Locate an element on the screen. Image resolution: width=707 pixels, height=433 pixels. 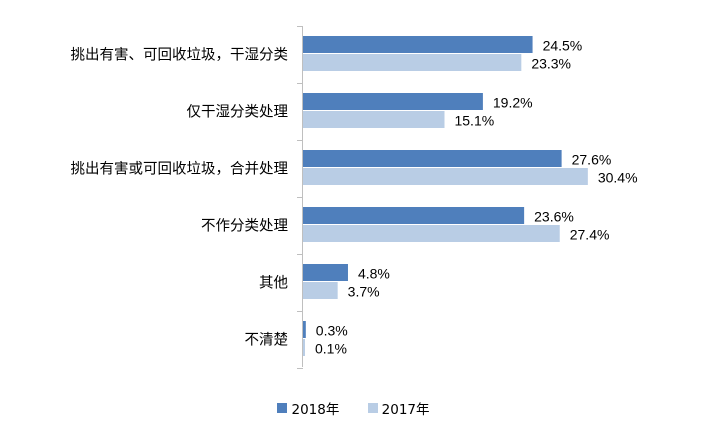
bar-2018年-5 is located at coordinates (325, 272).